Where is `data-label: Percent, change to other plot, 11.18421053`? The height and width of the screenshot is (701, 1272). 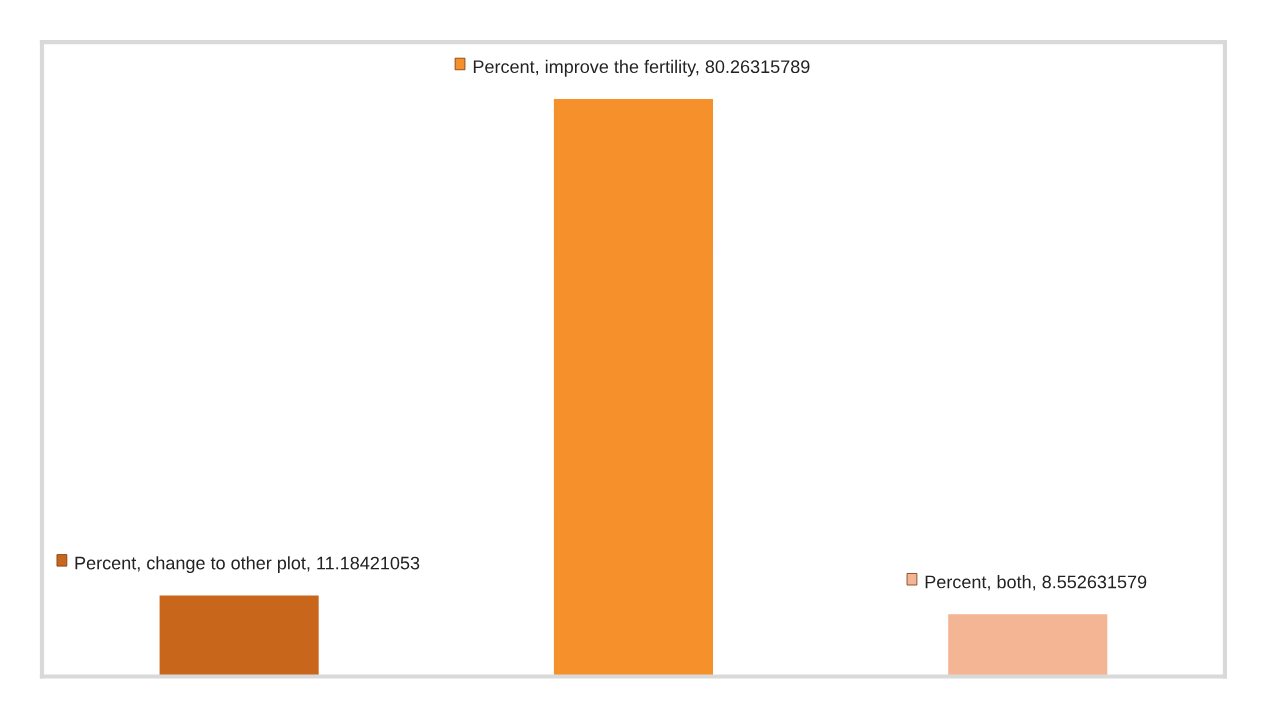
data-label: Percent, change to other plot, 11.18421053 is located at coordinates (247, 565).